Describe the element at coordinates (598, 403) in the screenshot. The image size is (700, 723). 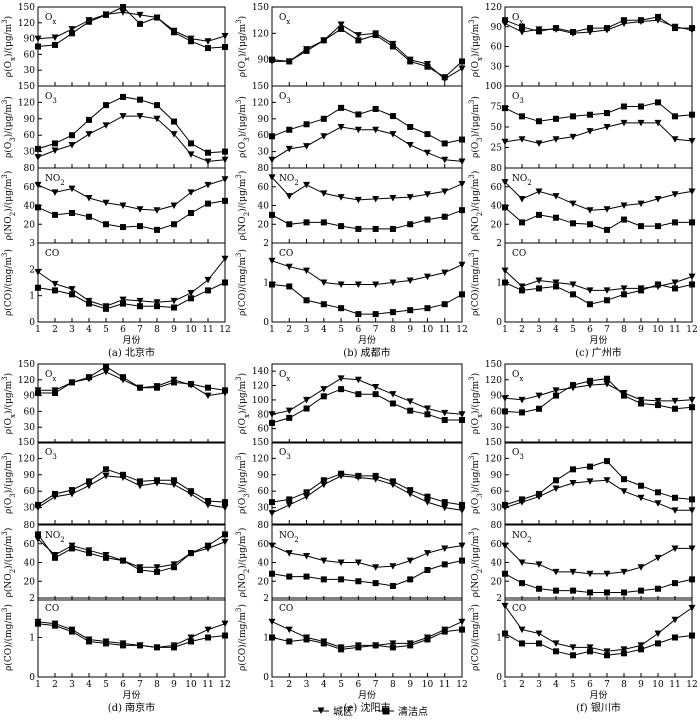
I see `panel-frame` at that location.